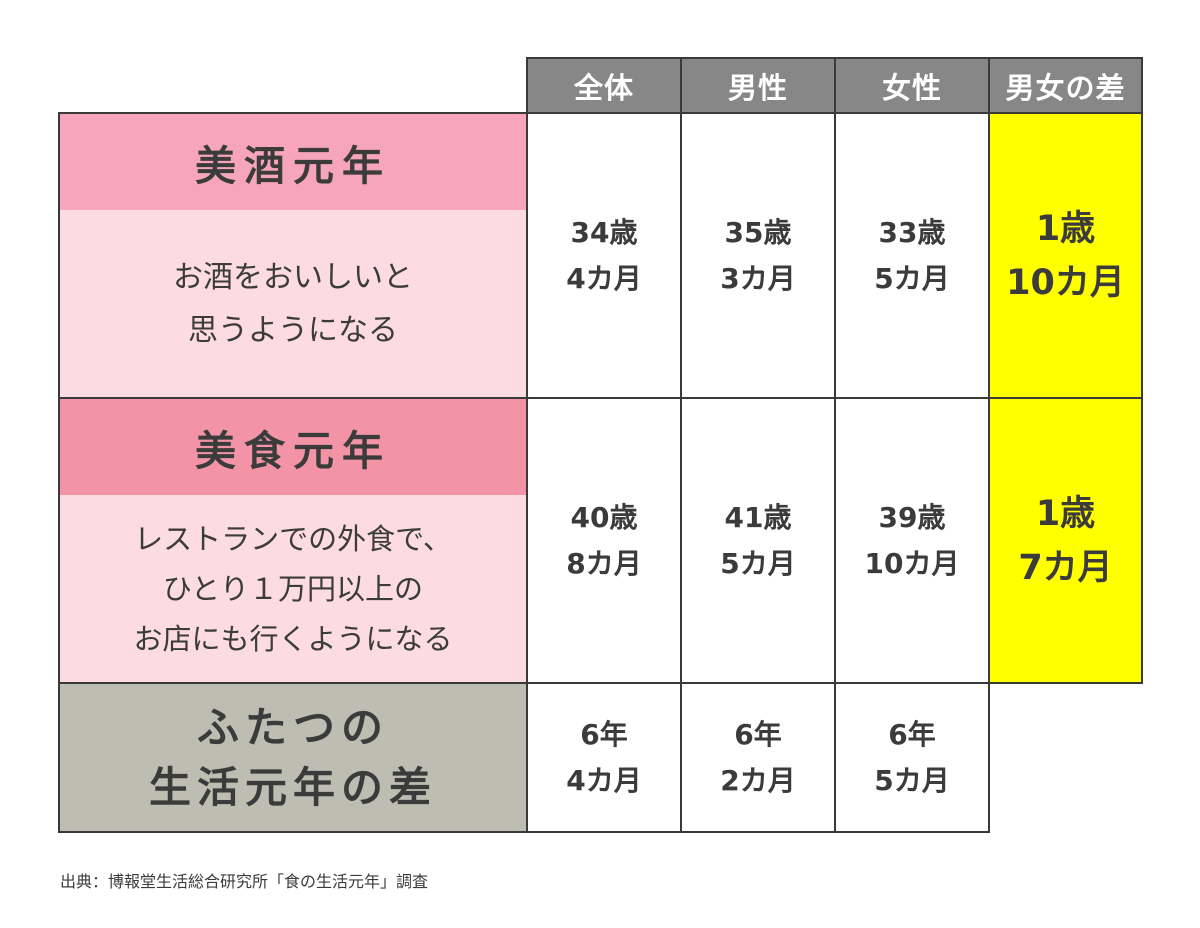 Image resolution: width=1200 pixels, height=928 pixels. Describe the element at coordinates (758, 517) in the screenshot. I see `row-food-male-years: 41歳` at that location.